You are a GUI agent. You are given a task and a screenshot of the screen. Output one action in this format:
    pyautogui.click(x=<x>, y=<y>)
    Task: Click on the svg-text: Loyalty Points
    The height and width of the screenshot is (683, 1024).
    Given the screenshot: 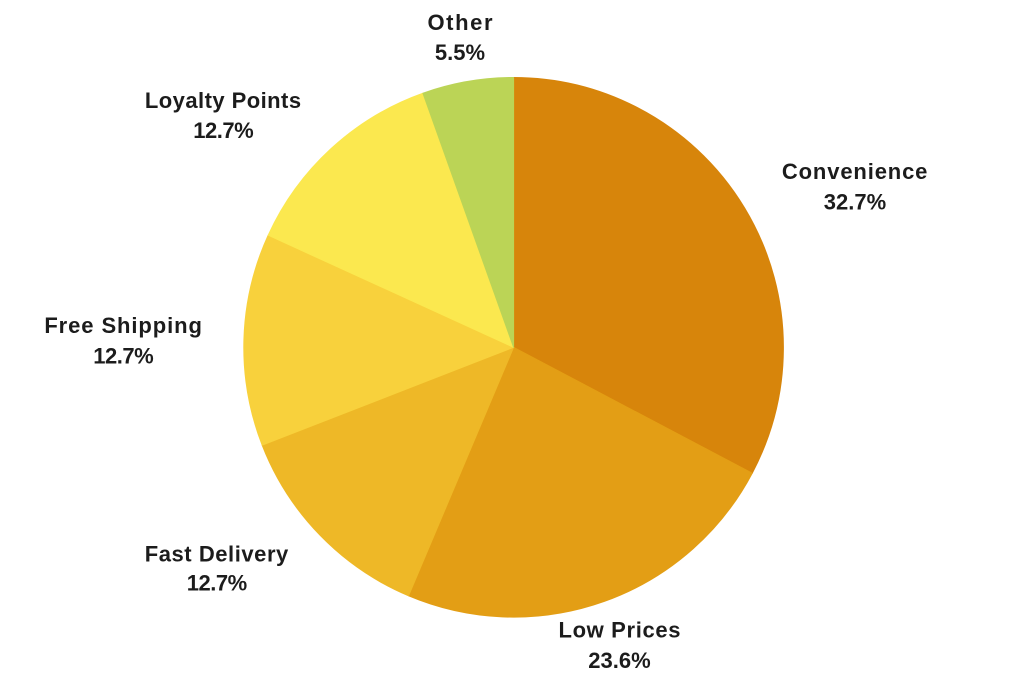 What is the action you would take?
    pyautogui.click(x=223, y=100)
    